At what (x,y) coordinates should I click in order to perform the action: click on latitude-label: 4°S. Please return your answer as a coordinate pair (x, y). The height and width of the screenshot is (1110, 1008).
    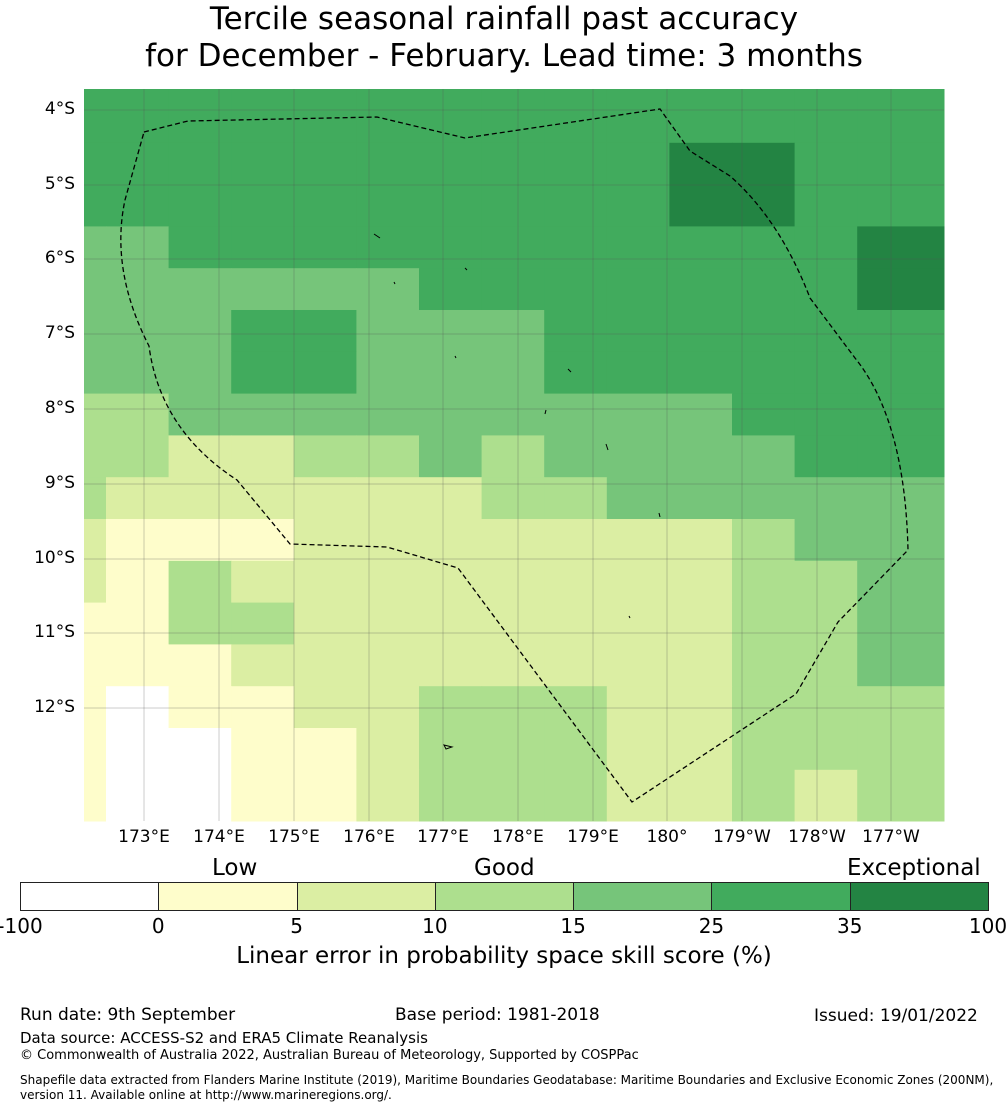
    Looking at the image, I should click on (59, 109).